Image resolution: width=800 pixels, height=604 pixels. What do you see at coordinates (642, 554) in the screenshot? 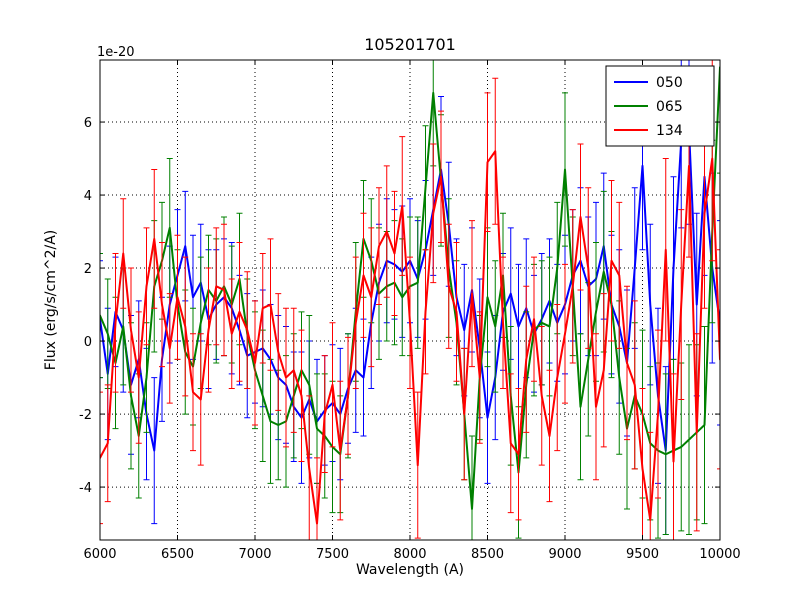
I see `x-tick-label: 9500` at bounding box center [642, 554].